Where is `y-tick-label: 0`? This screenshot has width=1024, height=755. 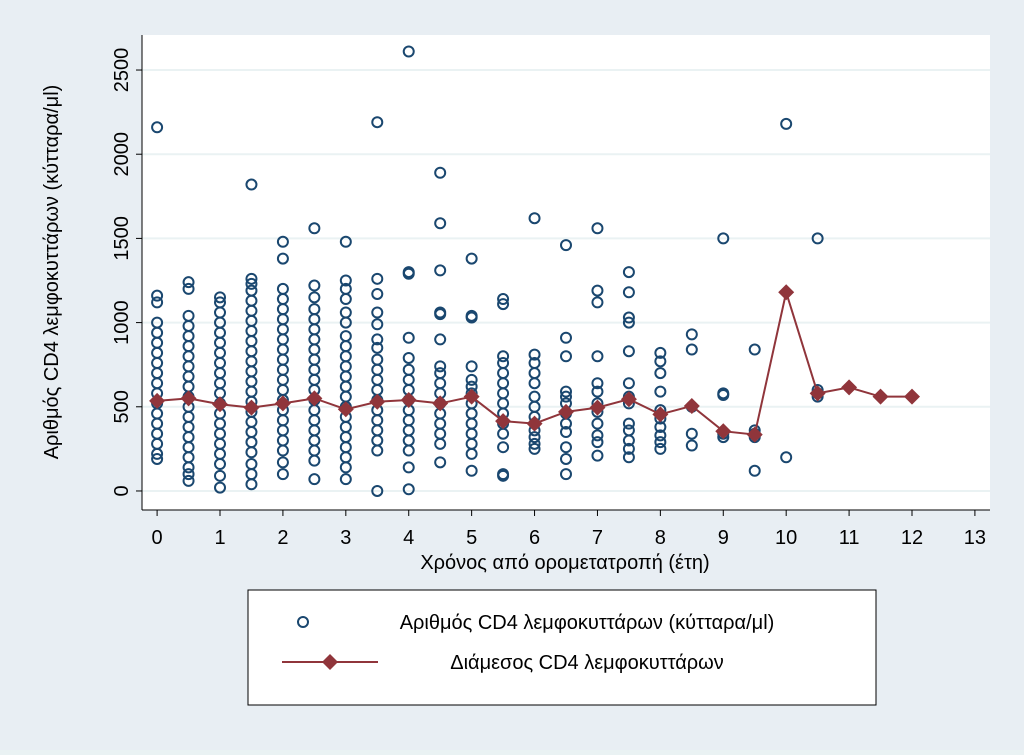 y-tick-label: 0 is located at coordinates (122, 490).